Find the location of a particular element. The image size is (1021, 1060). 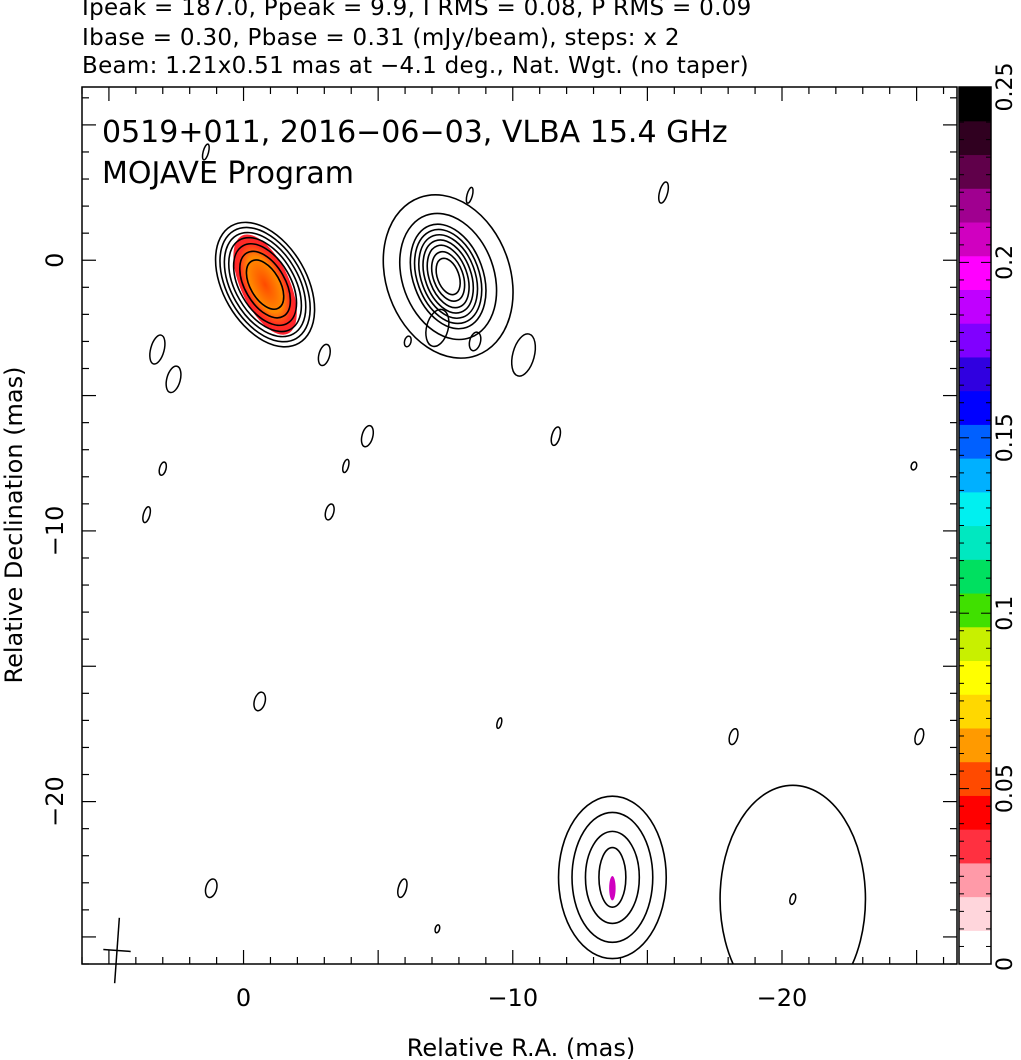

beam-marker is located at coordinates (117, 950).